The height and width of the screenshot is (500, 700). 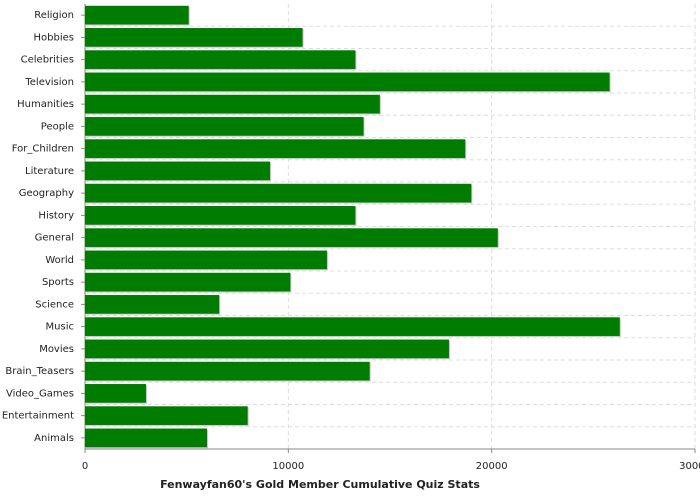 What do you see at coordinates (85, 466) in the screenshot?
I see `x-tick-label: 0` at bounding box center [85, 466].